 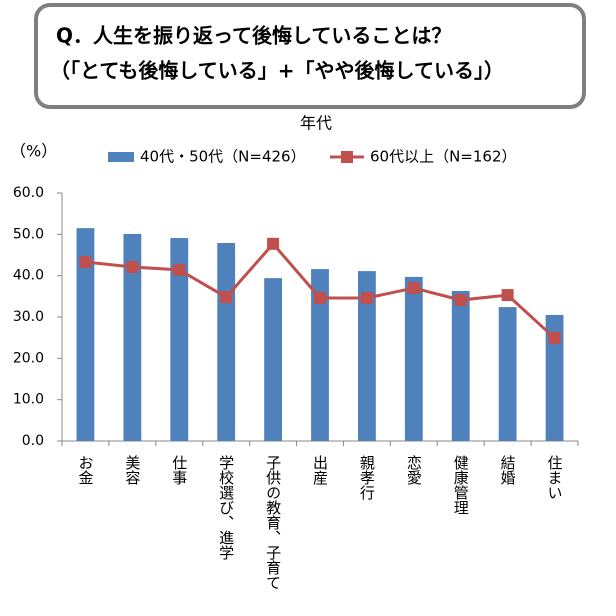 What do you see at coordinates (179, 470) in the screenshot?
I see `x-tick-label: 仕事` at bounding box center [179, 470].